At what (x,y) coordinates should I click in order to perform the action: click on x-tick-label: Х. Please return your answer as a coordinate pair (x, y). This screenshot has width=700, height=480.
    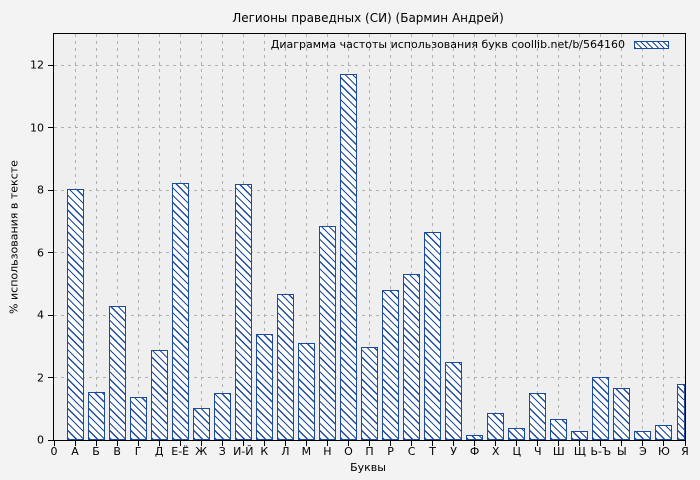
    Looking at the image, I should click on (495, 451).